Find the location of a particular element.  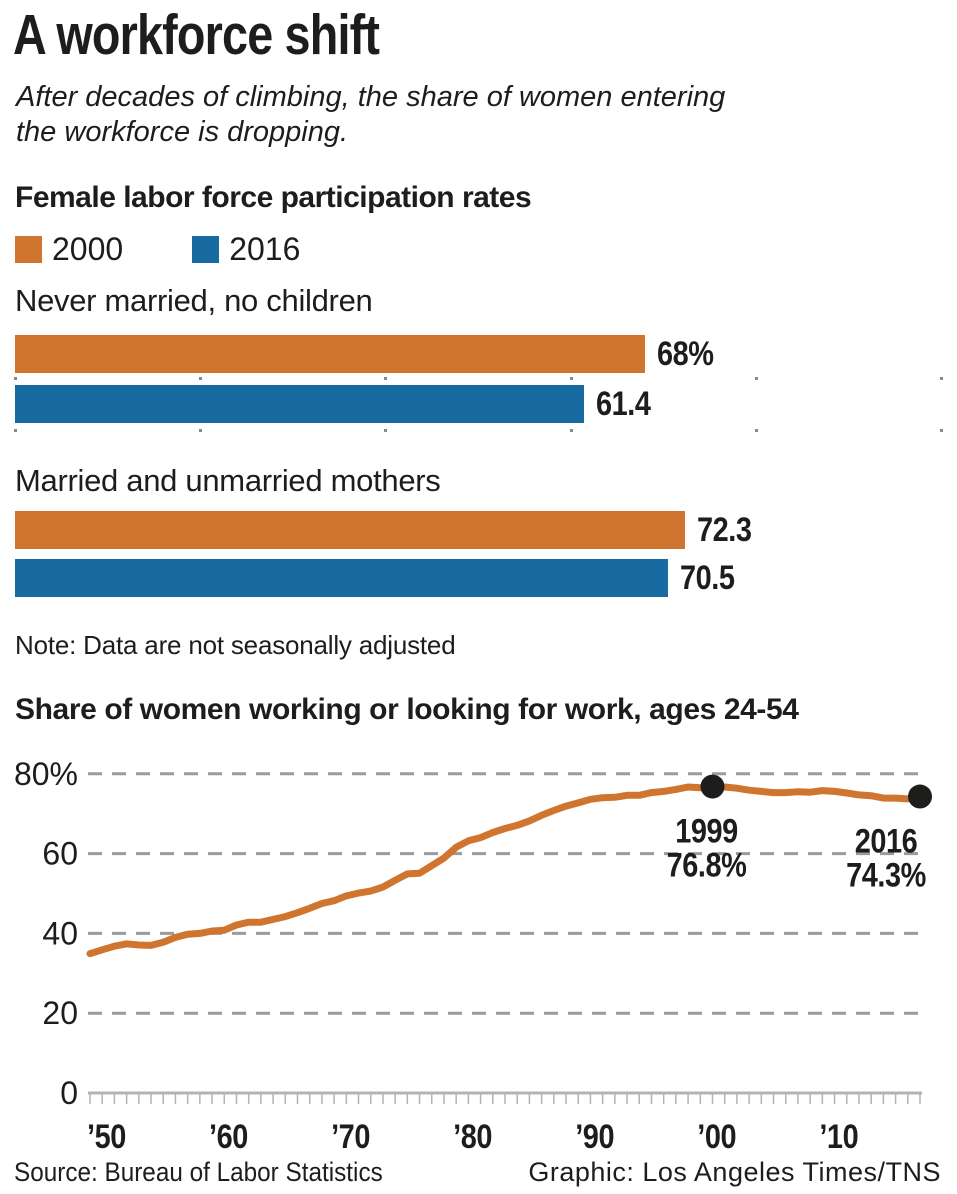

legend-item-2000: 2000 is located at coordinates (69, 249).